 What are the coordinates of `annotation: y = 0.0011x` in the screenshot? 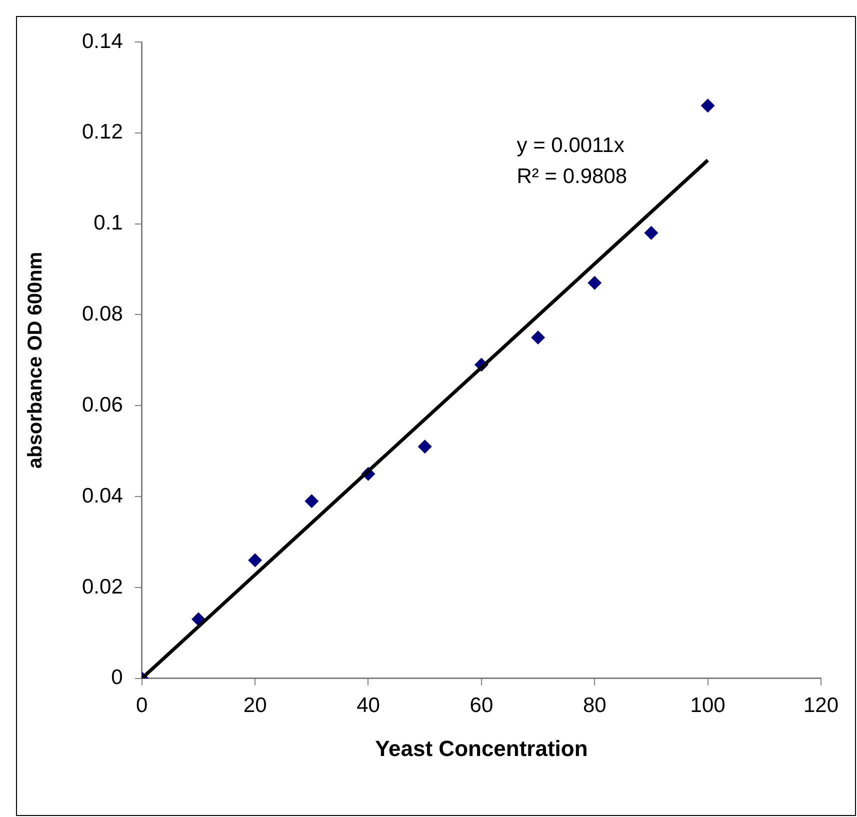 It's located at (570, 145).